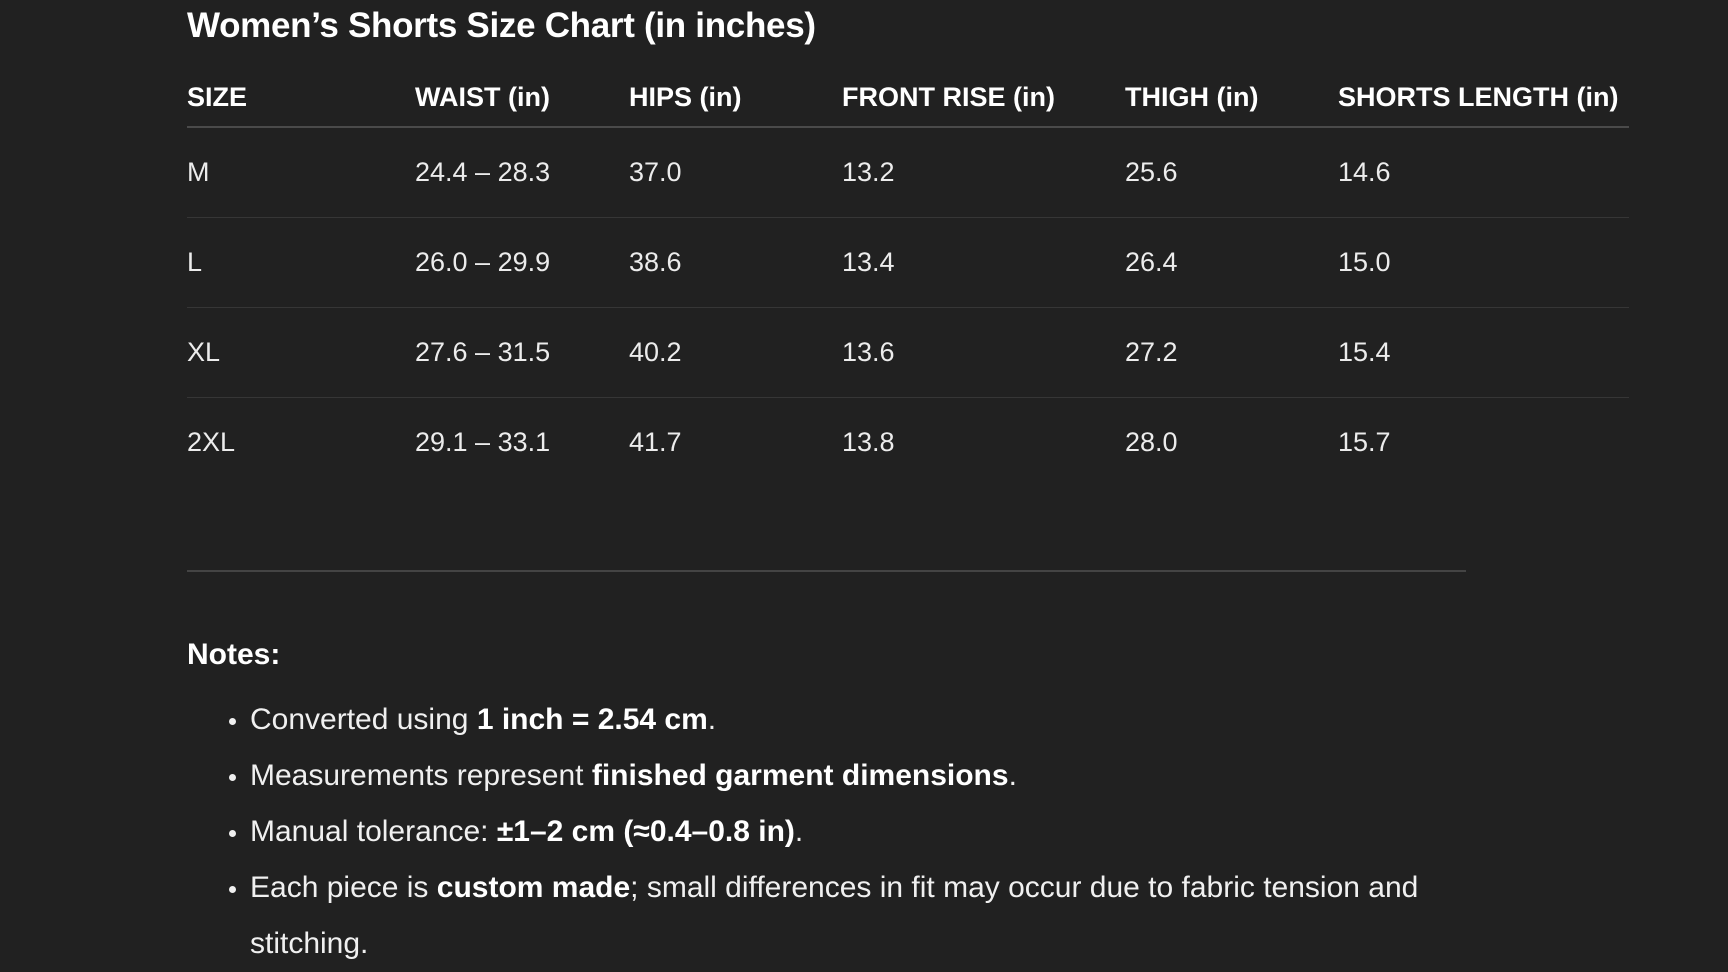 The width and height of the screenshot is (1728, 972). Describe the element at coordinates (645, 831) in the screenshot. I see `note-emphasis: ±1–2 cm (≈0.4–0.8 in)` at that location.